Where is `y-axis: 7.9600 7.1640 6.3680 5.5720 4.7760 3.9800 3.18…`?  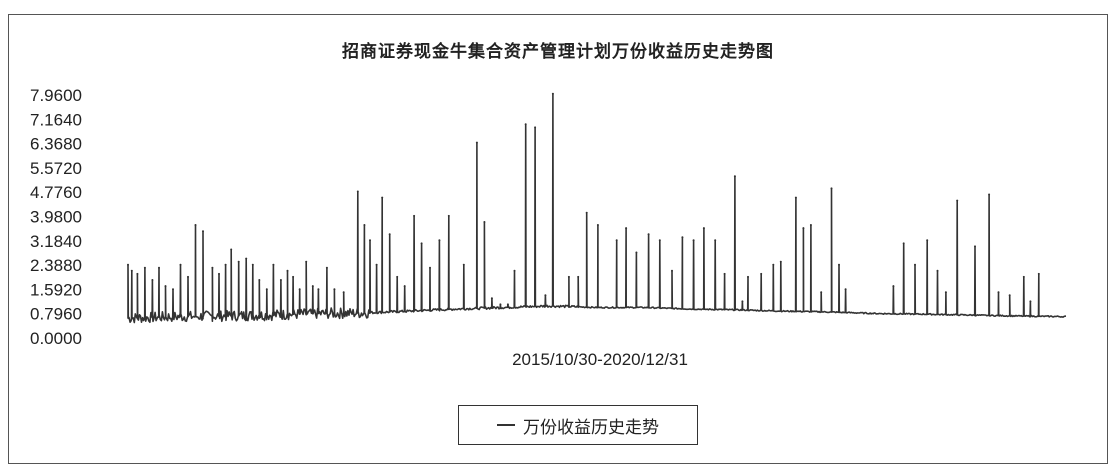
y-axis: 7.9600 7.1640 6.3680 5.5720 4.7760 3.9800 3.18… is located at coordinates (56, 217).